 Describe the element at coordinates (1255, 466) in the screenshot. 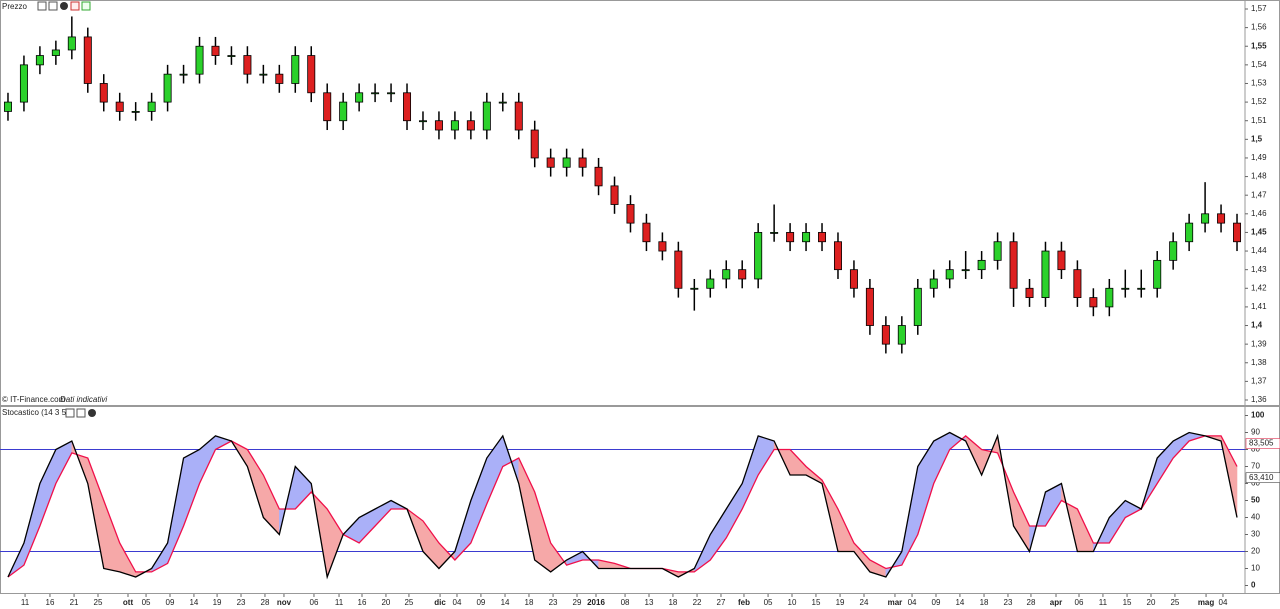

I see `y-tick-label: 70` at that location.